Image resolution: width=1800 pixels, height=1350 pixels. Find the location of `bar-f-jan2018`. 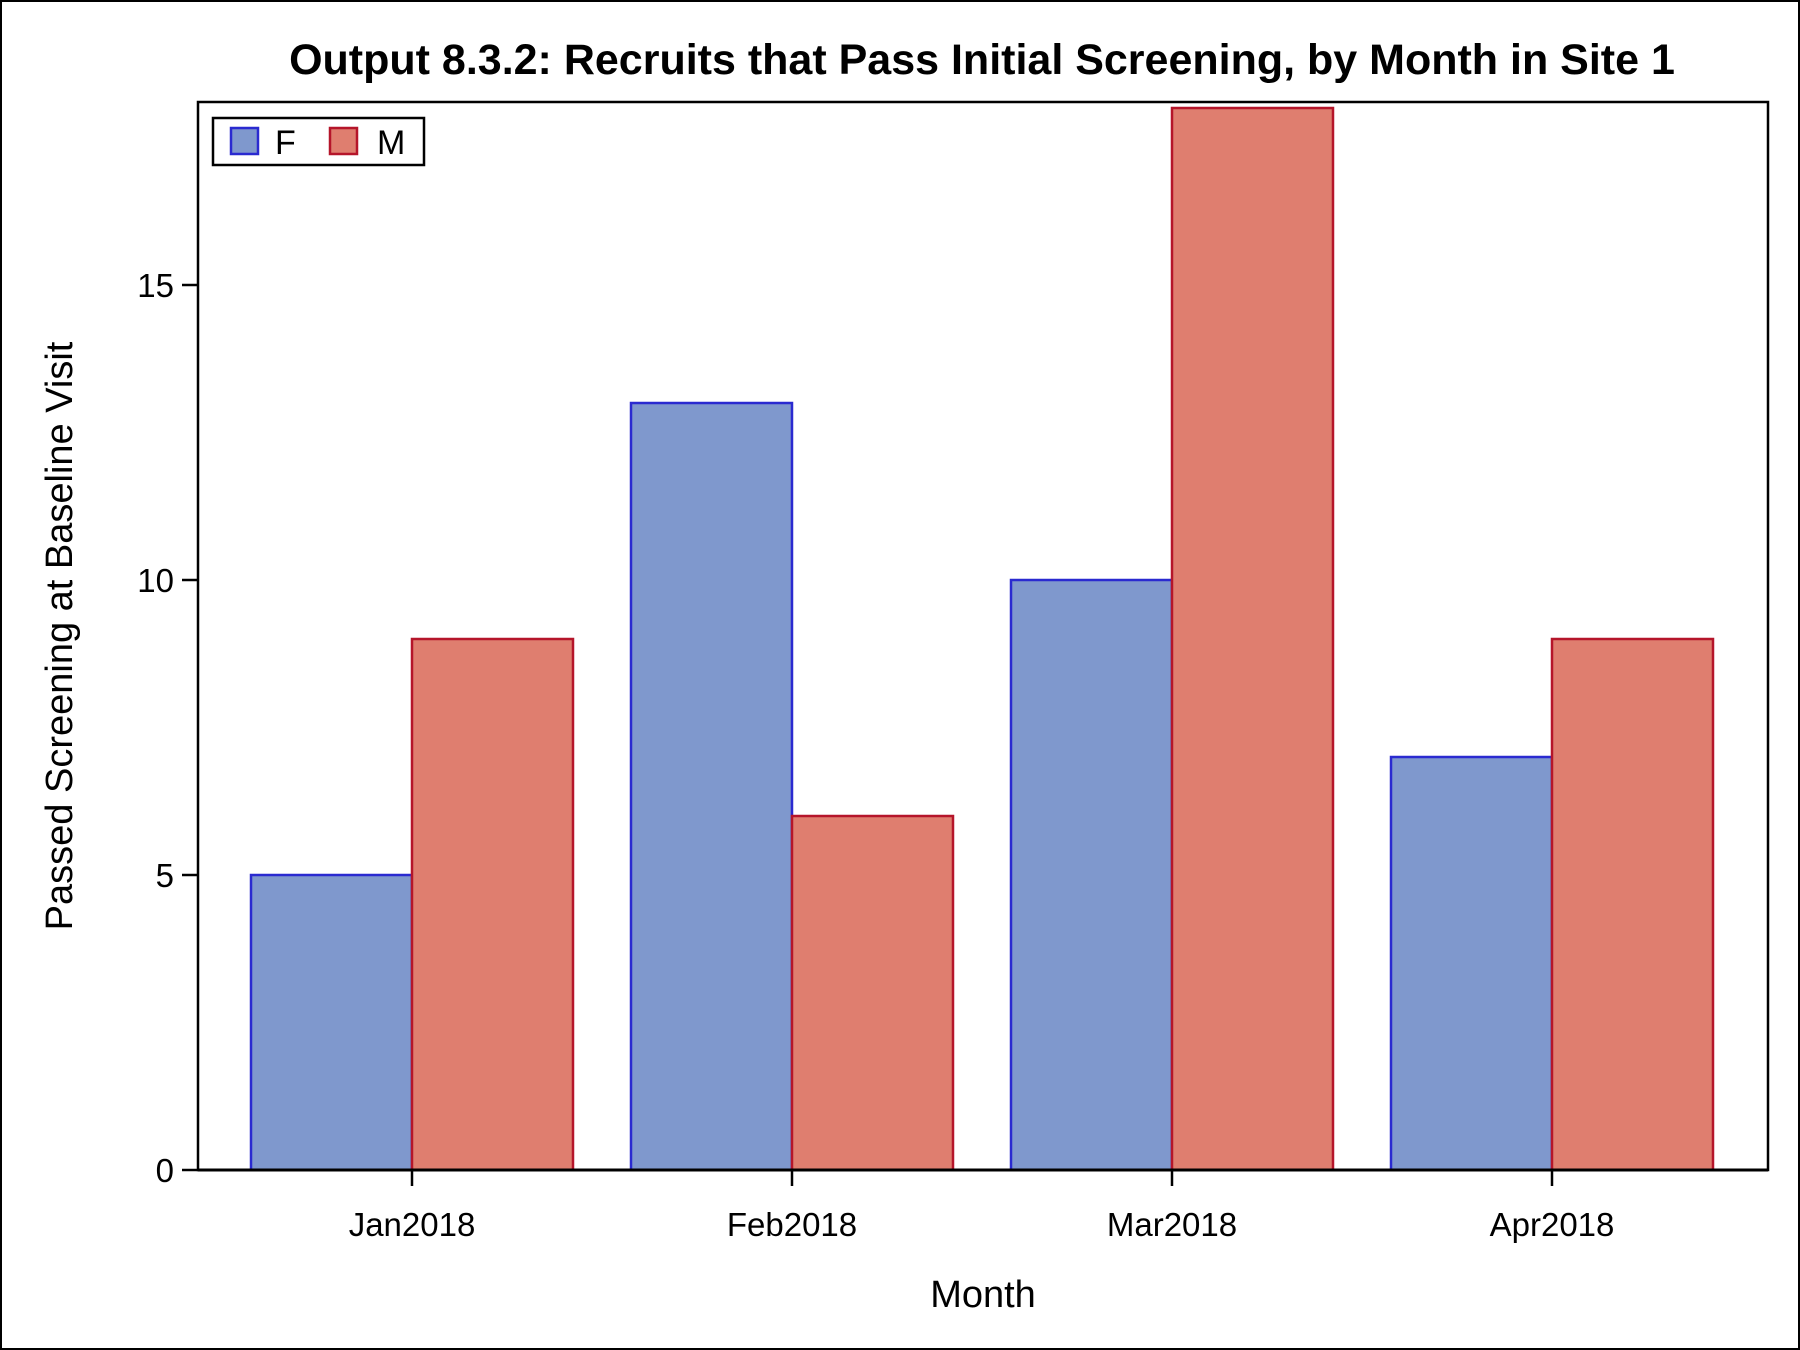

bar-f-jan2018 is located at coordinates (331, 1022).